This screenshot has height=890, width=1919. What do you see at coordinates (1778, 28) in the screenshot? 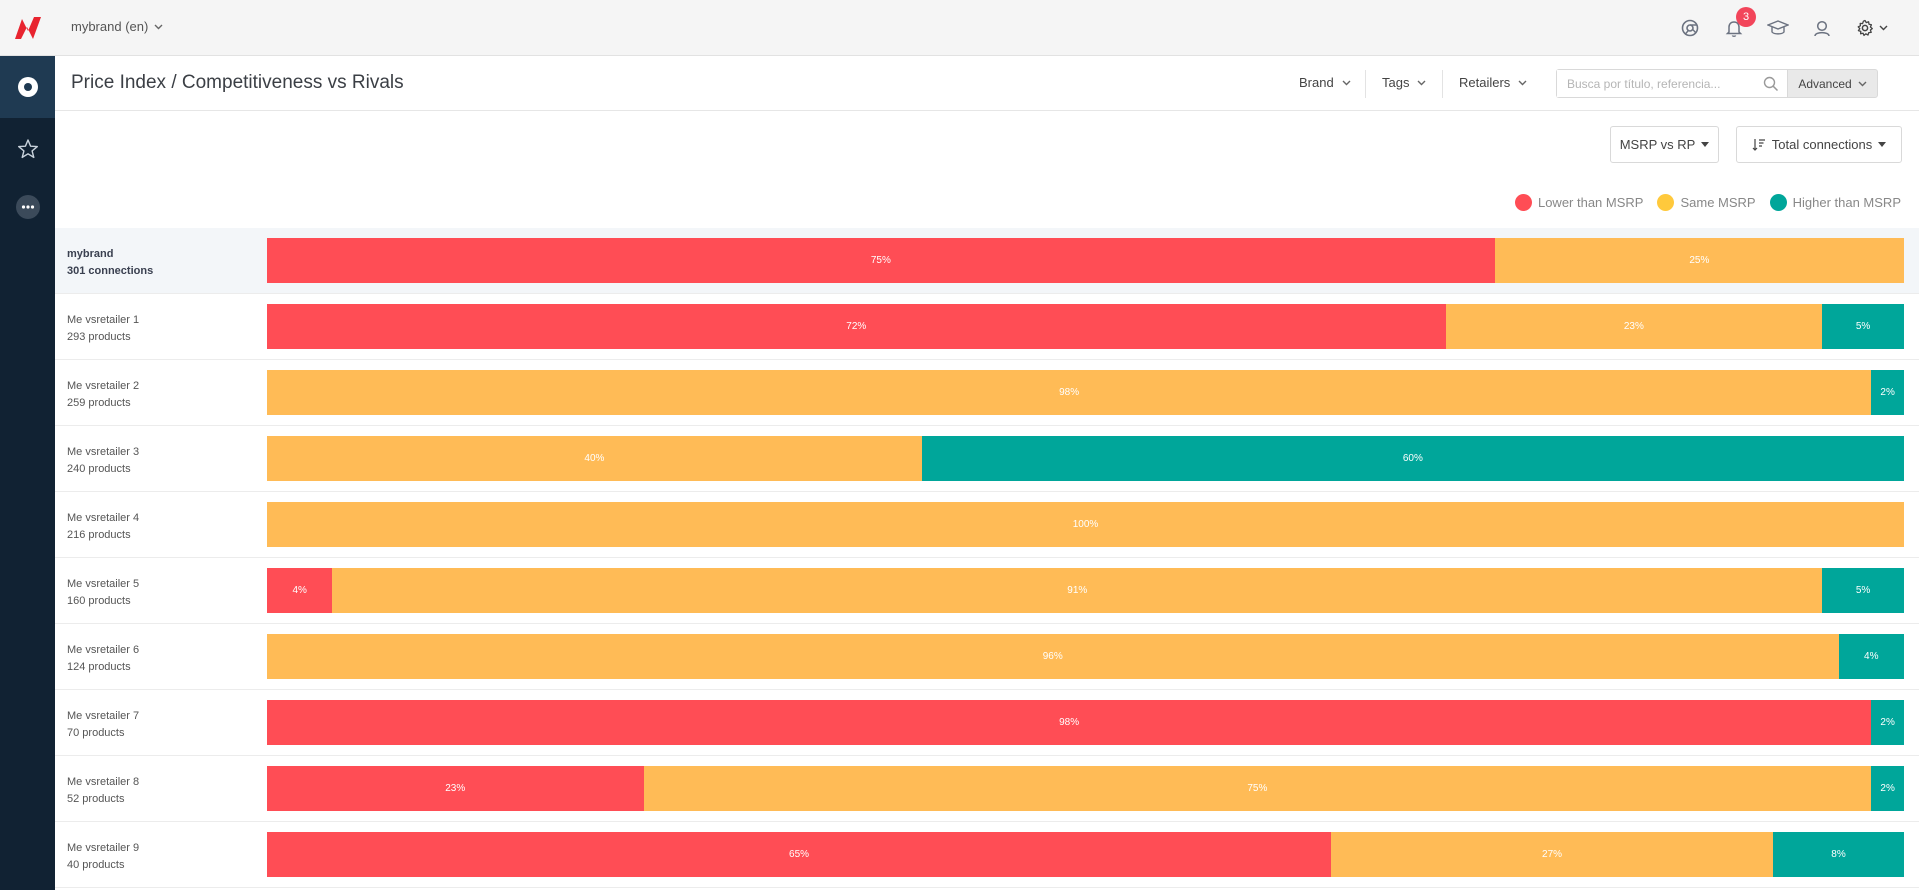
I see `graduation-cap-icon` at bounding box center [1778, 28].